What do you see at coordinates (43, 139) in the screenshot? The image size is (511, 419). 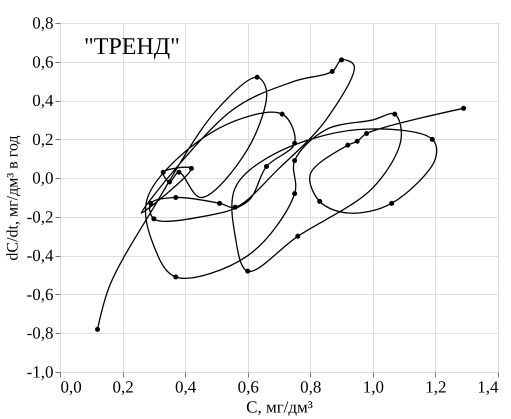 I see `y-tick-label: 0,2` at bounding box center [43, 139].